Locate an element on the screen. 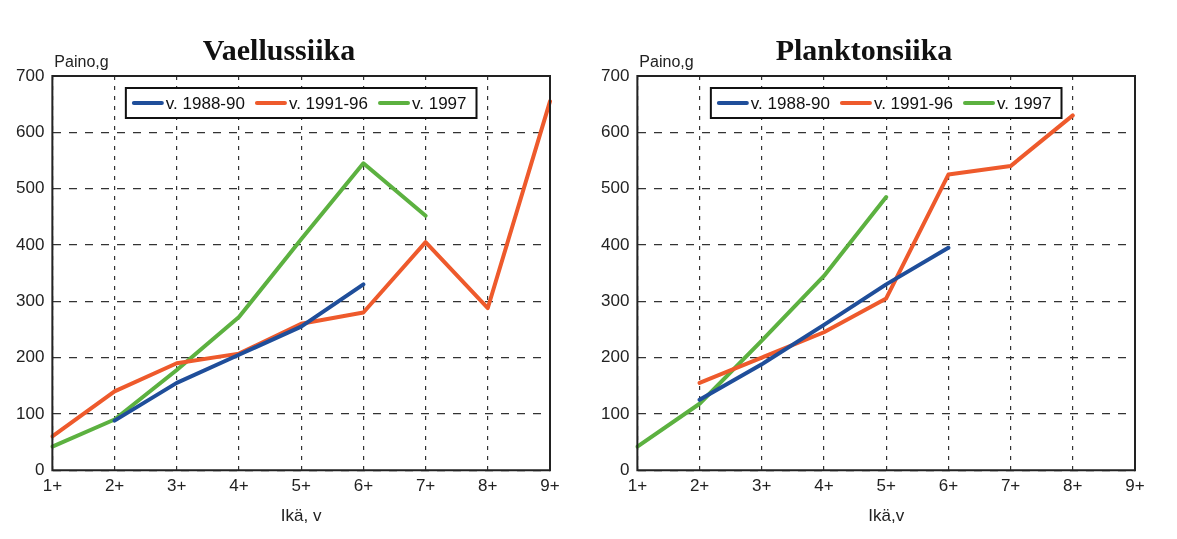 This screenshot has width=1177, height=539. x-axis-title: Ikä,v is located at coordinates (886, 516).